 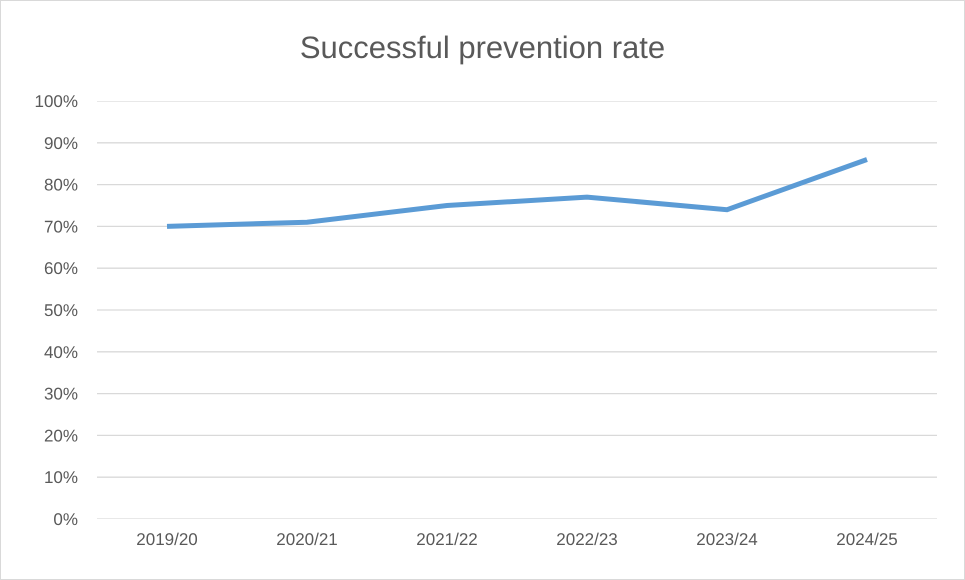 What do you see at coordinates (727, 539) in the screenshot?
I see `x-tick-label: 2023/24` at bounding box center [727, 539].